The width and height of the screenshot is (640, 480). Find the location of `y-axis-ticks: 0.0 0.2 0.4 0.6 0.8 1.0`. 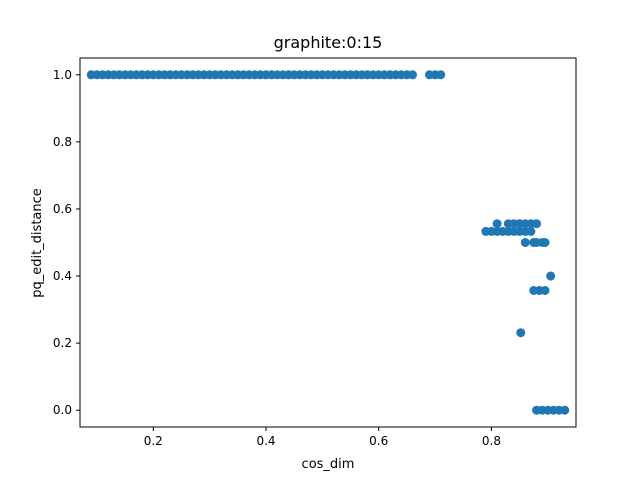

y-axis-ticks: 0.0 0.2 0.4 0.6 0.8 1.0 is located at coordinates (66, 242).